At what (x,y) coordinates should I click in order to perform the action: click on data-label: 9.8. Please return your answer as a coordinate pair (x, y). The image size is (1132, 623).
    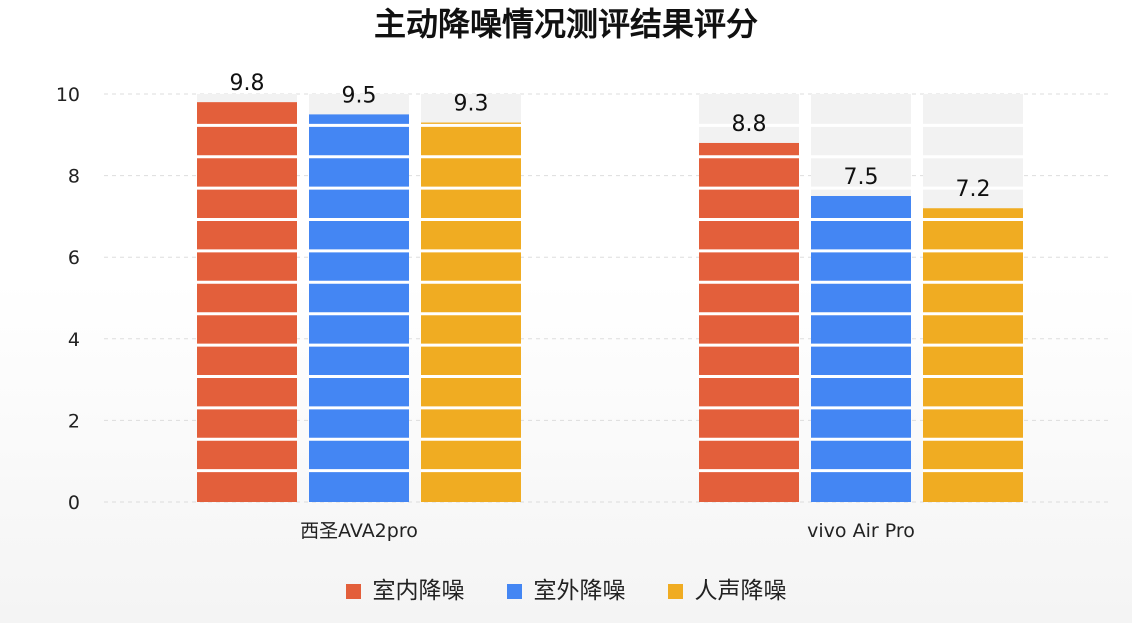
    Looking at the image, I should click on (247, 83).